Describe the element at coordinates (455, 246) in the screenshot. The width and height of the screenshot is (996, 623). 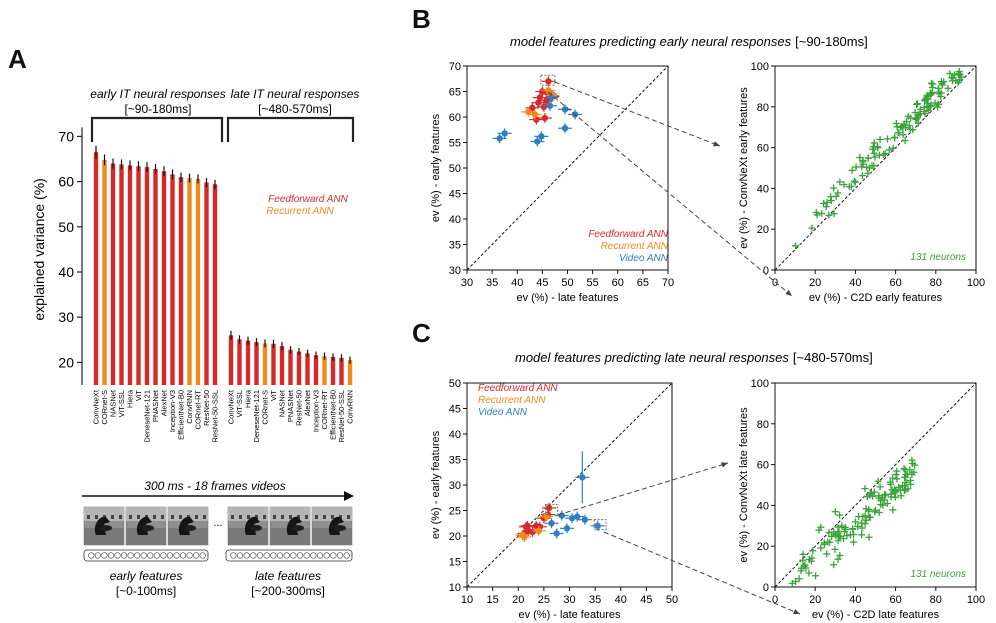
I see `b-left-y-tick-label: 35` at that location.